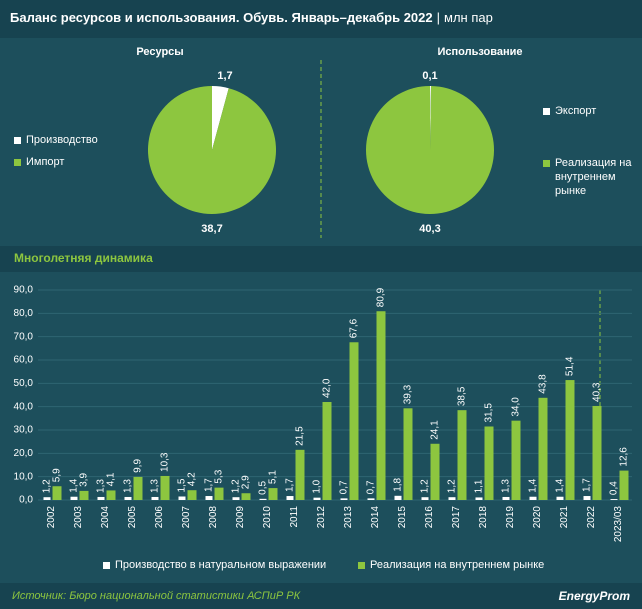  Describe the element at coordinates (425, 486) in the screenshot. I see `data-label: 1,2` at that location.